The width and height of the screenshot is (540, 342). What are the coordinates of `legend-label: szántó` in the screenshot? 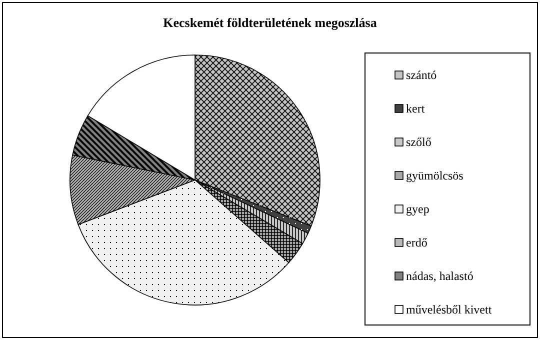 It's located at (421, 75).